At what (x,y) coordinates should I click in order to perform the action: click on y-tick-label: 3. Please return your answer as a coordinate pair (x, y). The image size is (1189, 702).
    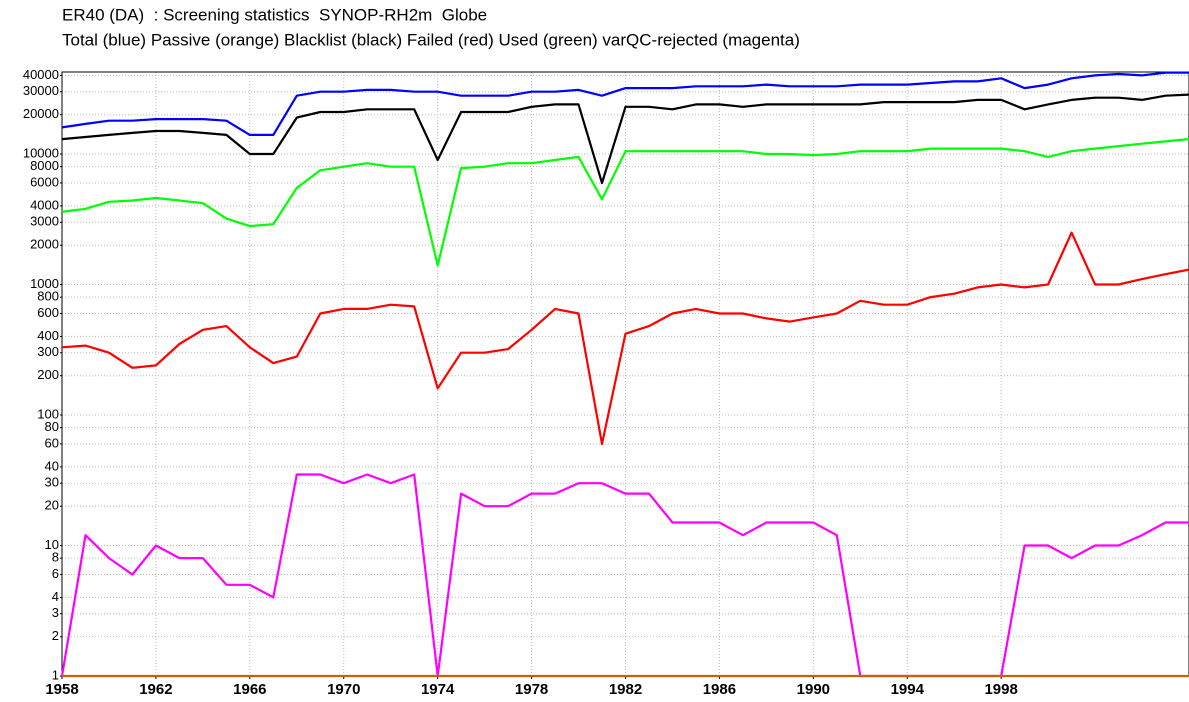
    Looking at the image, I should click on (55, 612).